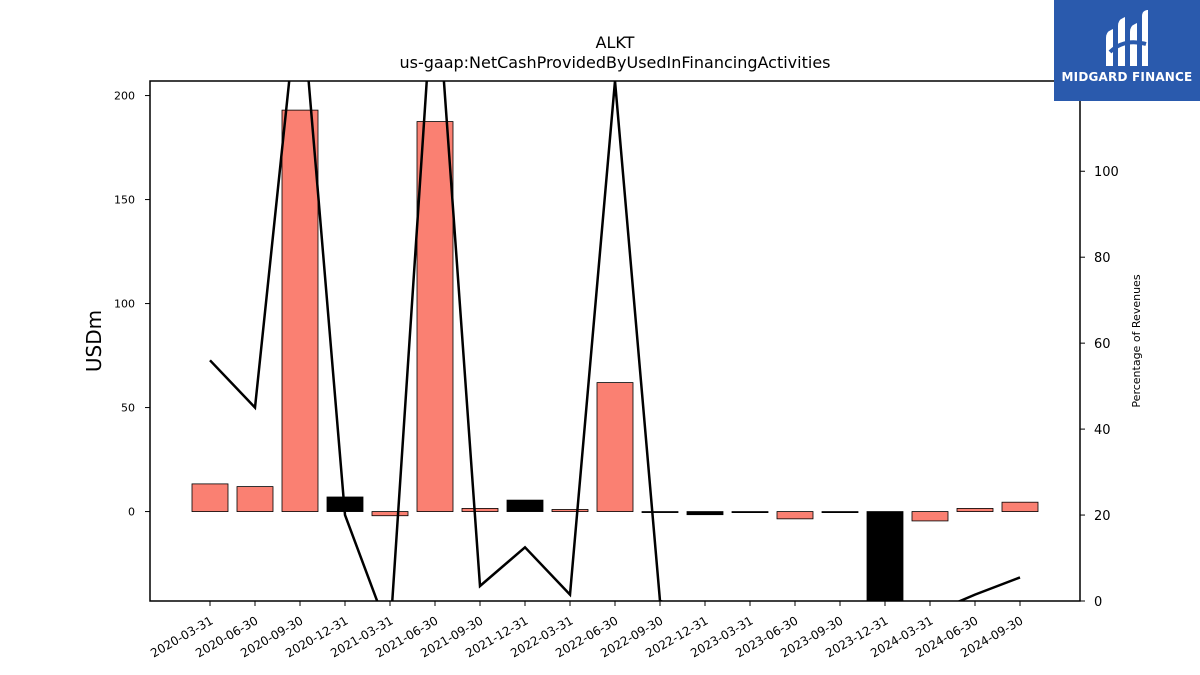 The width and height of the screenshot is (1200, 675). Describe the element at coordinates (1098, 602) in the screenshot. I see `y2-tick-label: 0` at that location.